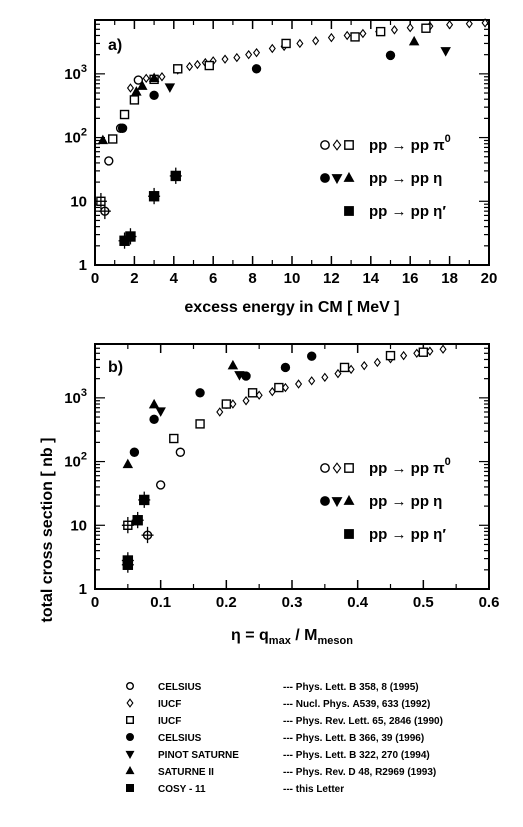 The height and width of the screenshot is (827, 523). I want to click on x-tick-label: 14, so click(370, 278).